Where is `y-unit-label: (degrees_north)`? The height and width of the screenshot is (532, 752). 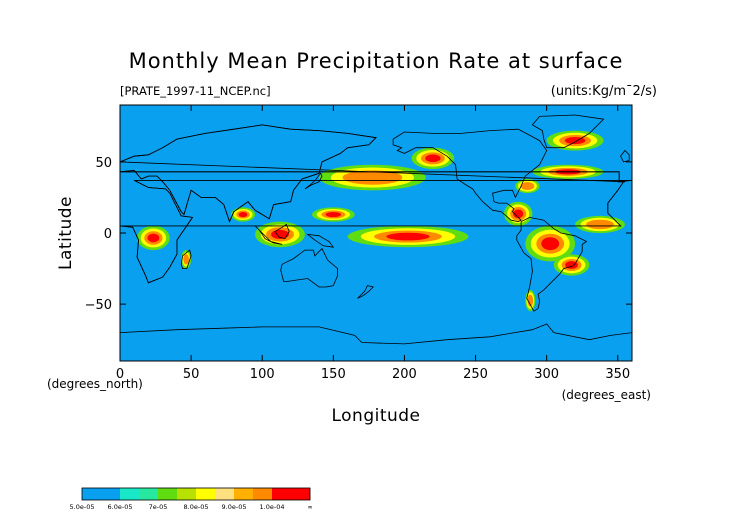
y-unit-label: (degrees_north) is located at coordinates (95, 384).